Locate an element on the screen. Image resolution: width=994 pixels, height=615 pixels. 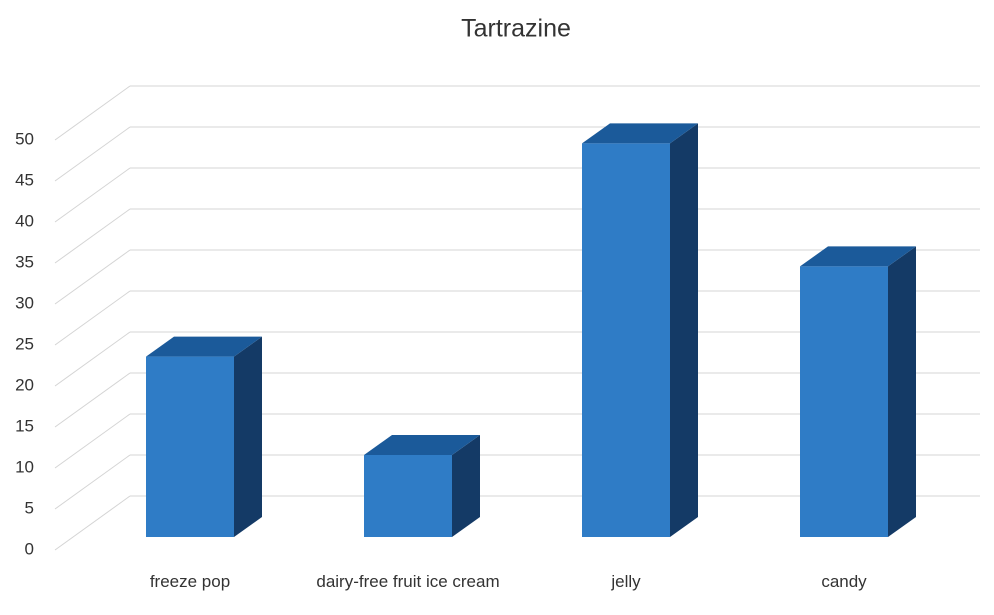
y-tick-label: 30 is located at coordinates (24, 302).